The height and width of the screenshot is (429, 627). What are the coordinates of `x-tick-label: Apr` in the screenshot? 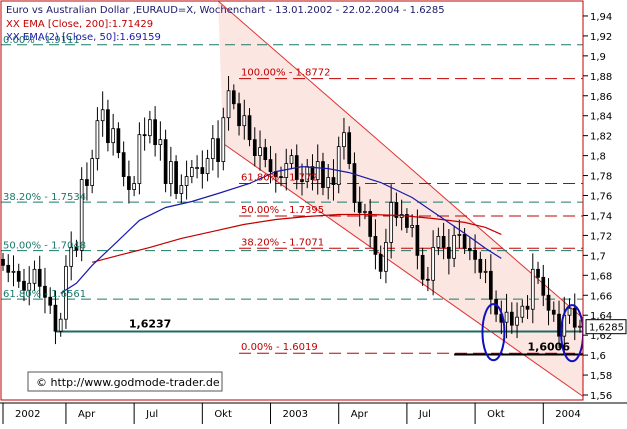 It's located at (87, 414).